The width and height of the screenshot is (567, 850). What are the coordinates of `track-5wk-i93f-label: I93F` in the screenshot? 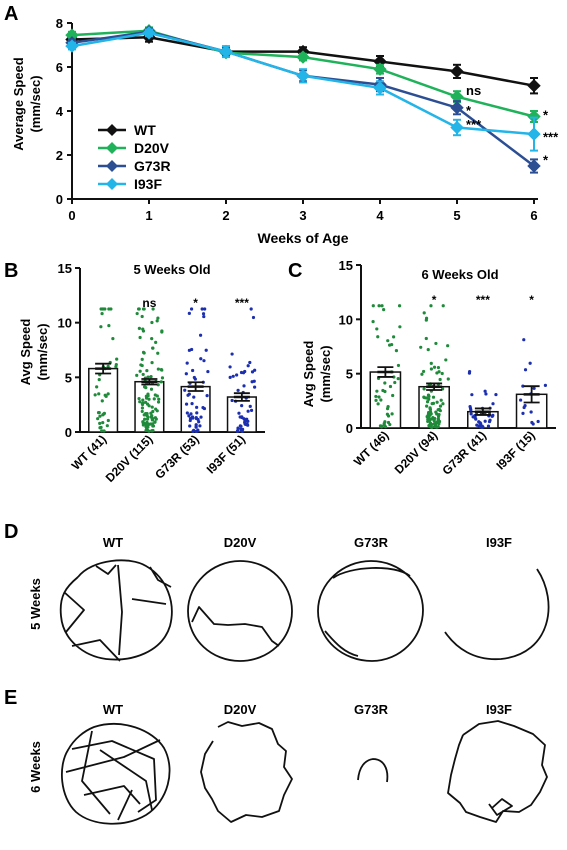 It's located at (499, 542).